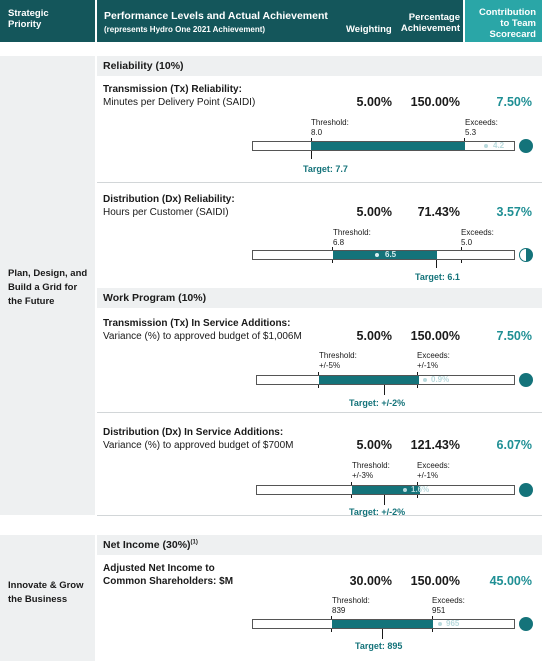 This screenshot has width=542, height=661. What do you see at coordinates (507, 23) in the screenshot?
I see `header-contribution-label: Contribution to Team Scorecard` at bounding box center [507, 23].